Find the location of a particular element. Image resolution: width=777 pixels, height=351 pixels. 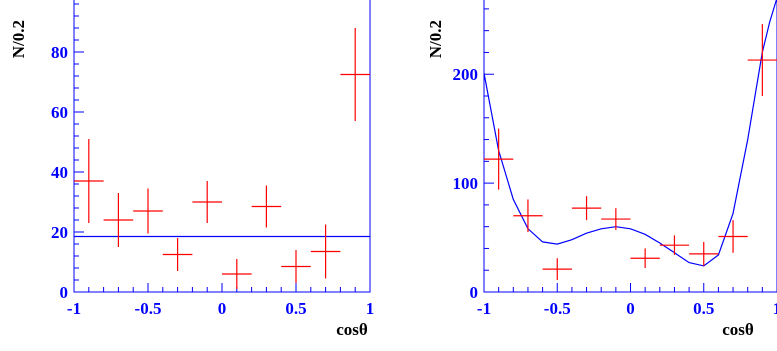

y-tick-label: 40 is located at coordinates (59, 172).